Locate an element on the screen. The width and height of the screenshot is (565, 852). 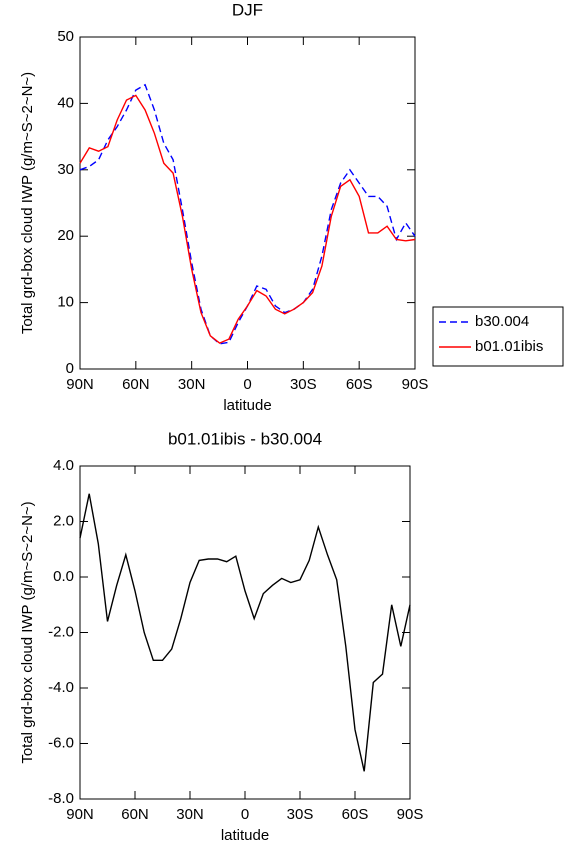
y-tick-label: 40 is located at coordinates (65, 102).